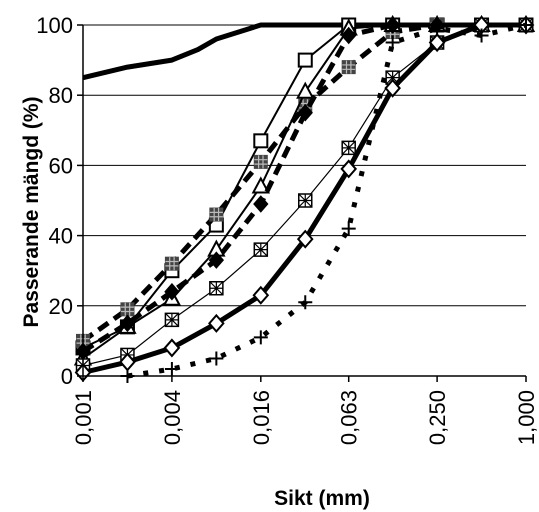 This screenshot has height=512, width=539. I want to click on y-axis-title: Passerande mängd (%), so click(31, 211).